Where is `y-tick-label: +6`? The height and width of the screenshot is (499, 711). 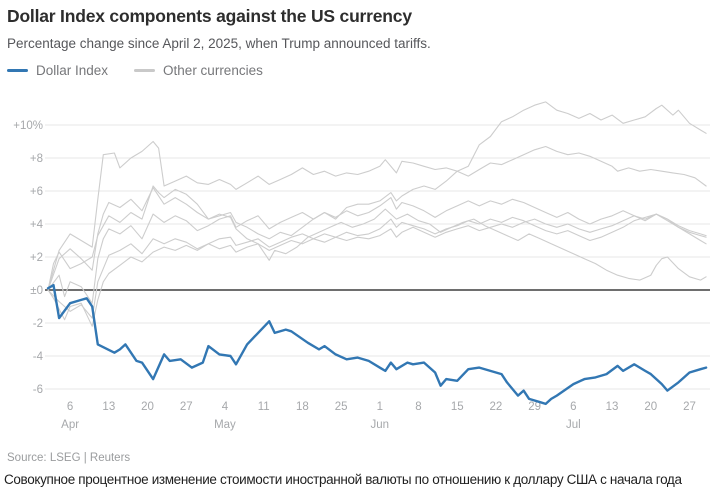
y-tick-label: +6 is located at coordinates (36, 192).